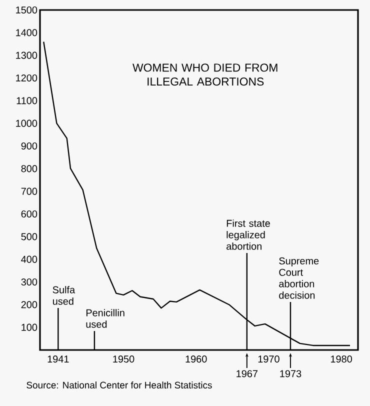 The width and height of the screenshot is (370, 406). Describe the element at coordinates (27, 123) in the screenshot. I see `y-tick-label: 1000` at that location.